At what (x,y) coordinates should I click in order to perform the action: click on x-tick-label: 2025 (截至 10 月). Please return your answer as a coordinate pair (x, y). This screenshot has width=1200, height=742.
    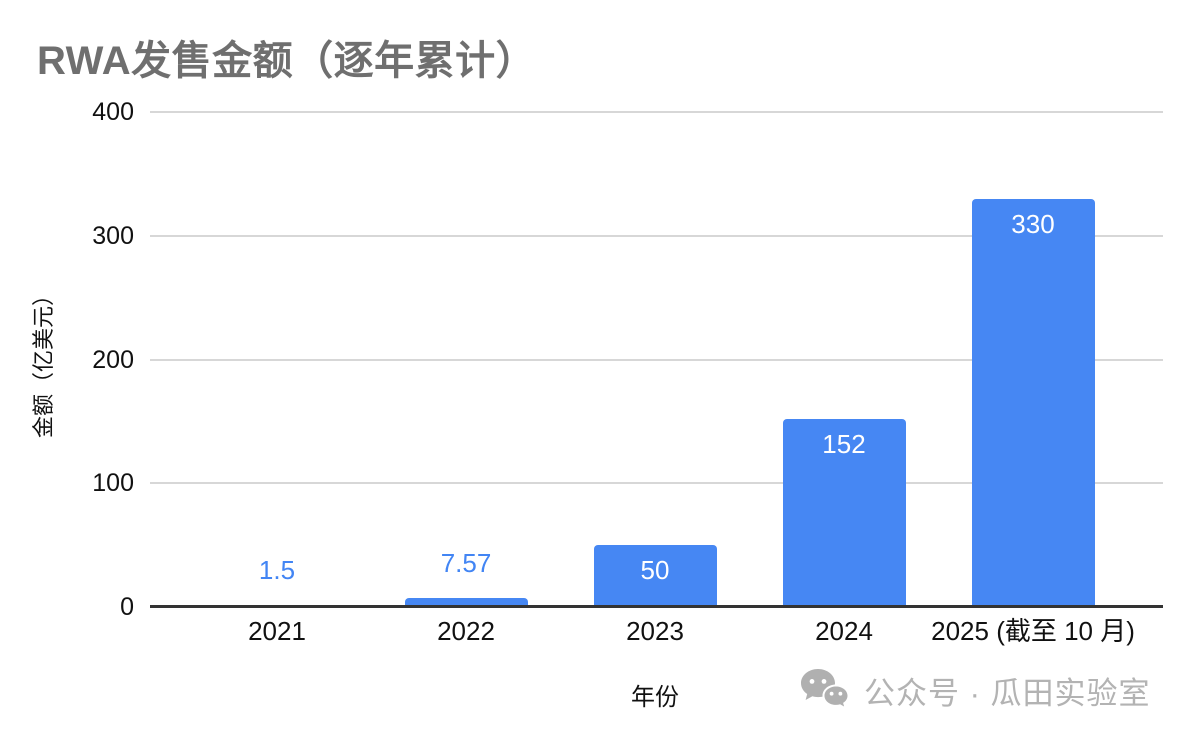
    Looking at the image, I should click on (1033, 631).